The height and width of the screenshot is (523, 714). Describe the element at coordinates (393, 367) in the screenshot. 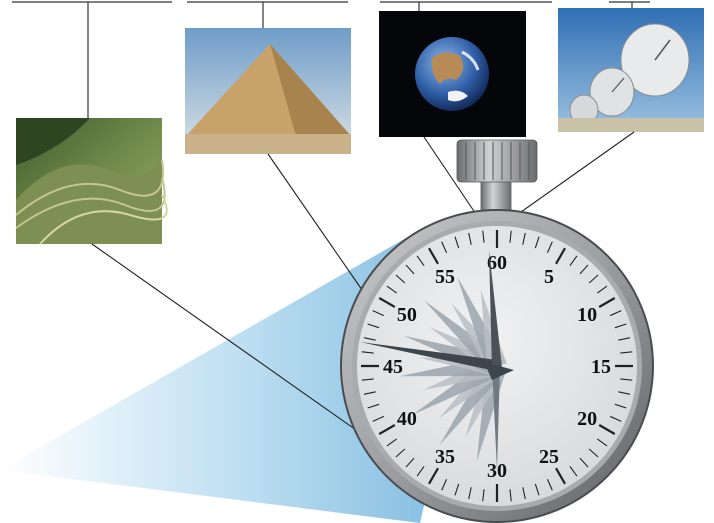

I see `dial-number: 45` at that location.